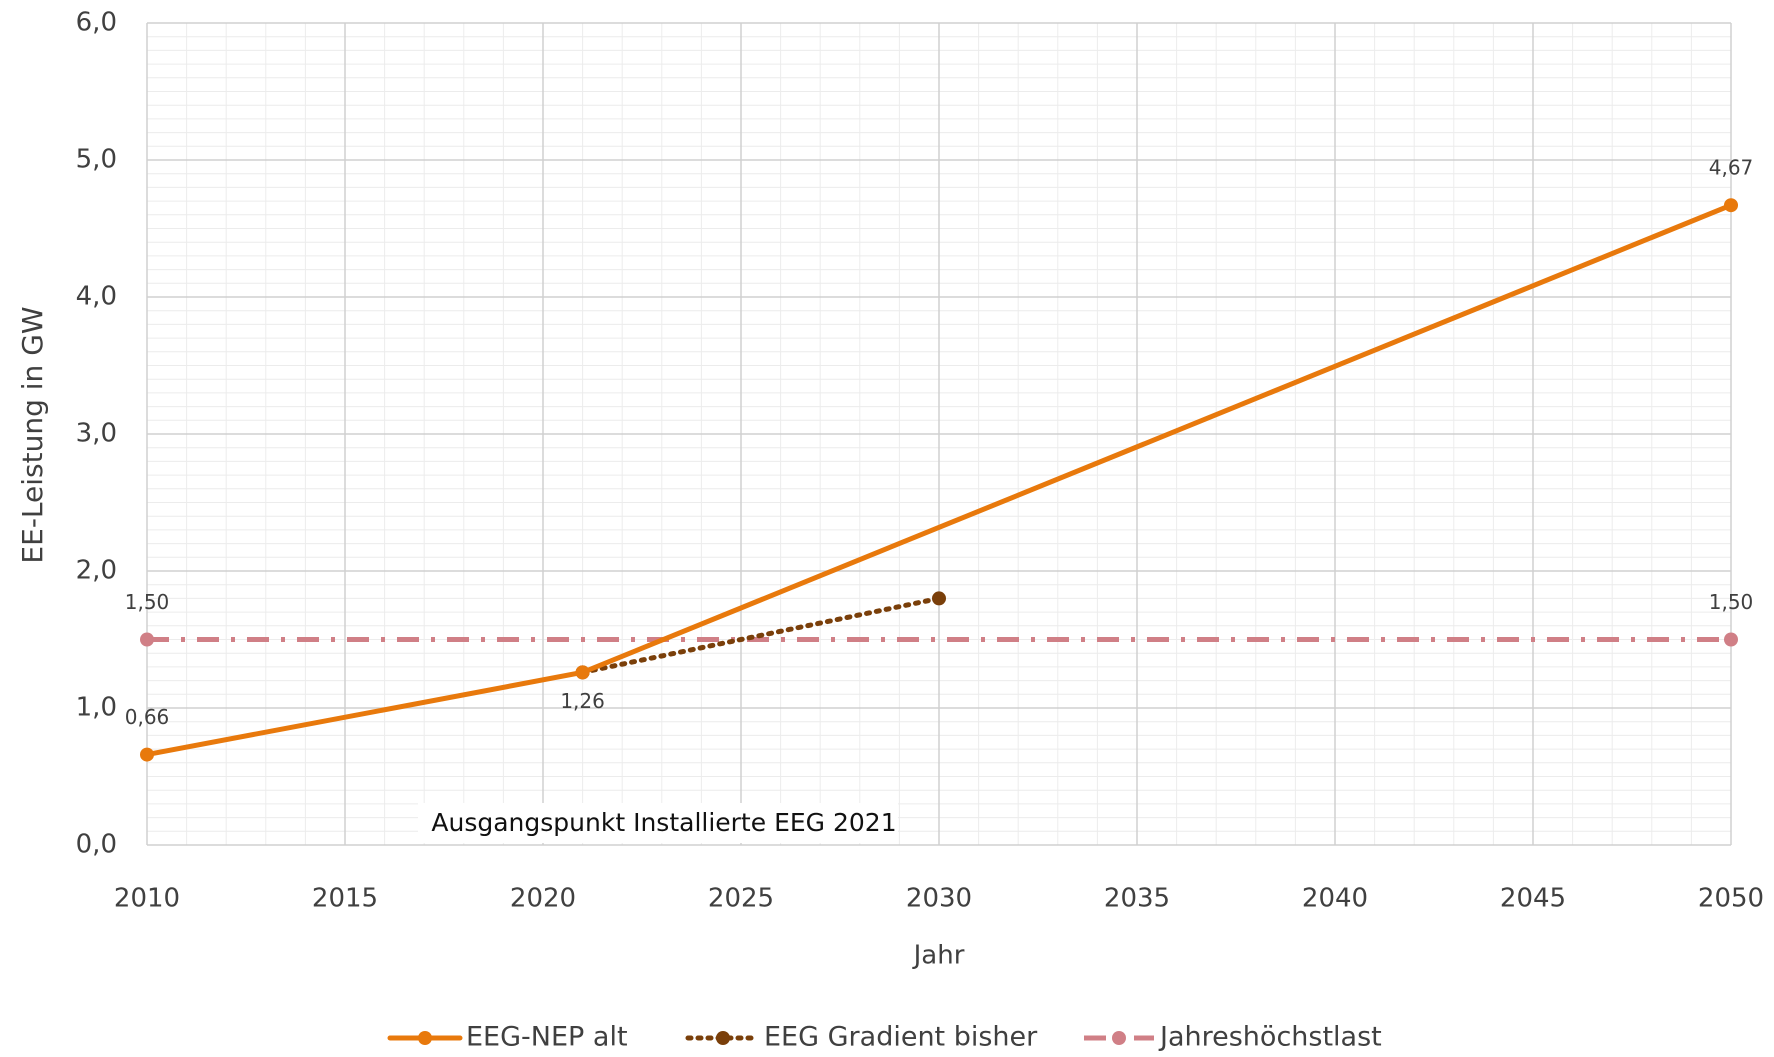 The height and width of the screenshot is (1057, 1774). Describe the element at coordinates (938, 956) in the screenshot. I see `x-axis-label: Jahr` at that location.